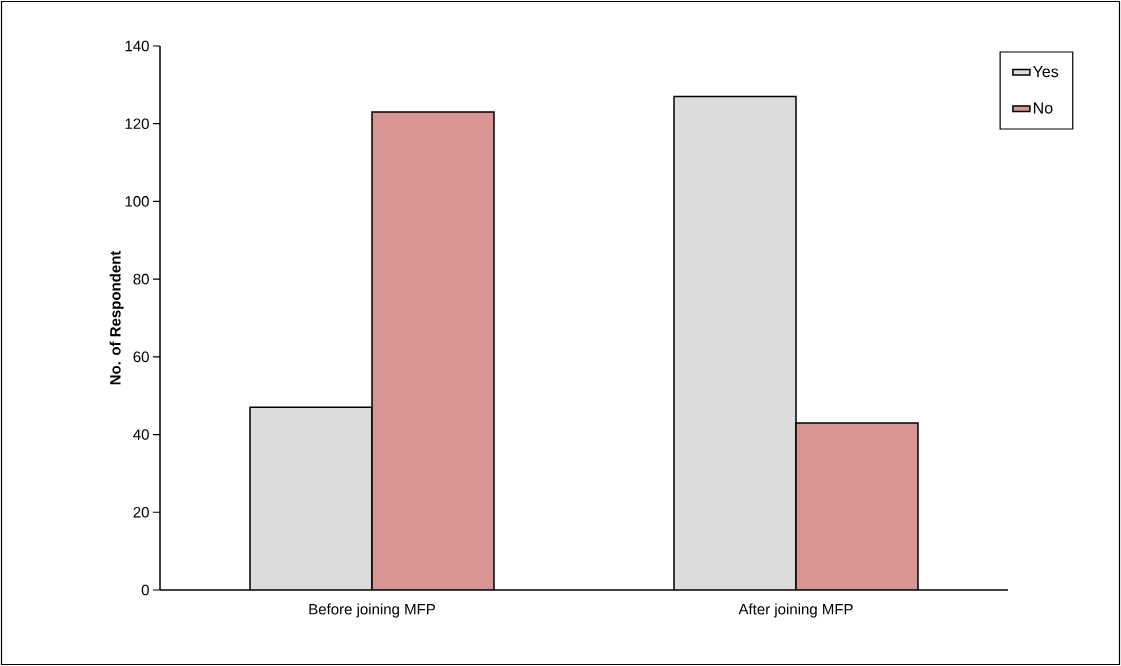  I want to click on legend-label: Yes, so click(1046, 72).